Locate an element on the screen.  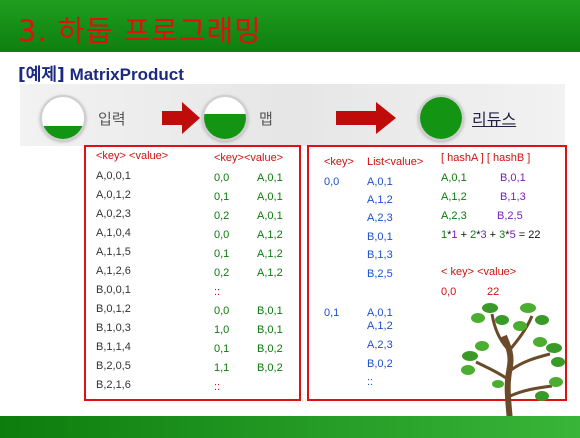
subtitle-name: MatrixProduct is located at coordinates (126, 74).